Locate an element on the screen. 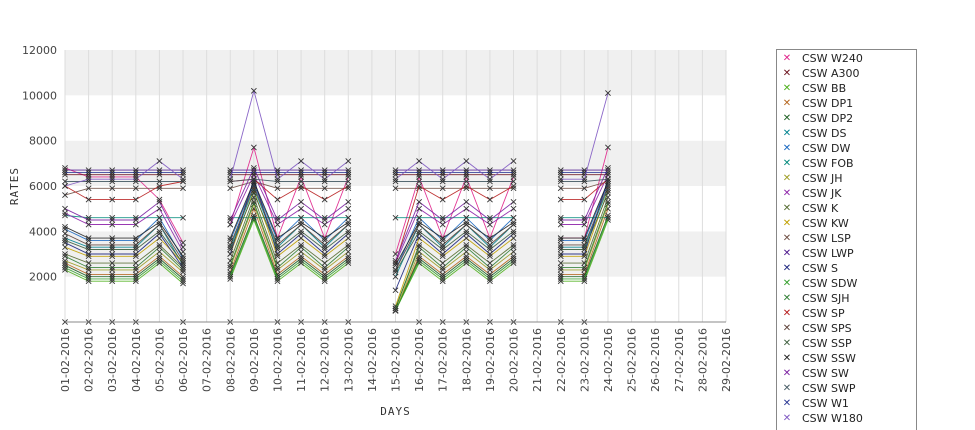  series-csw-sw is located at coordinates (336, 214).